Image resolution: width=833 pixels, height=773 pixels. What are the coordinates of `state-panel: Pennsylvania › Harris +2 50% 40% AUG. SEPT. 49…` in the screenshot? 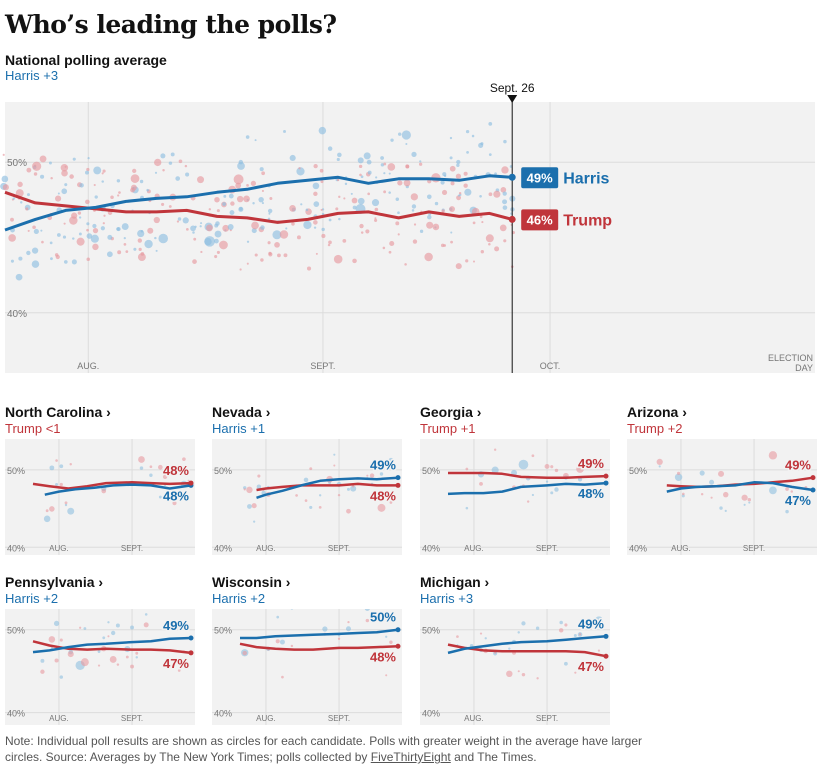 It's located at (100, 649).